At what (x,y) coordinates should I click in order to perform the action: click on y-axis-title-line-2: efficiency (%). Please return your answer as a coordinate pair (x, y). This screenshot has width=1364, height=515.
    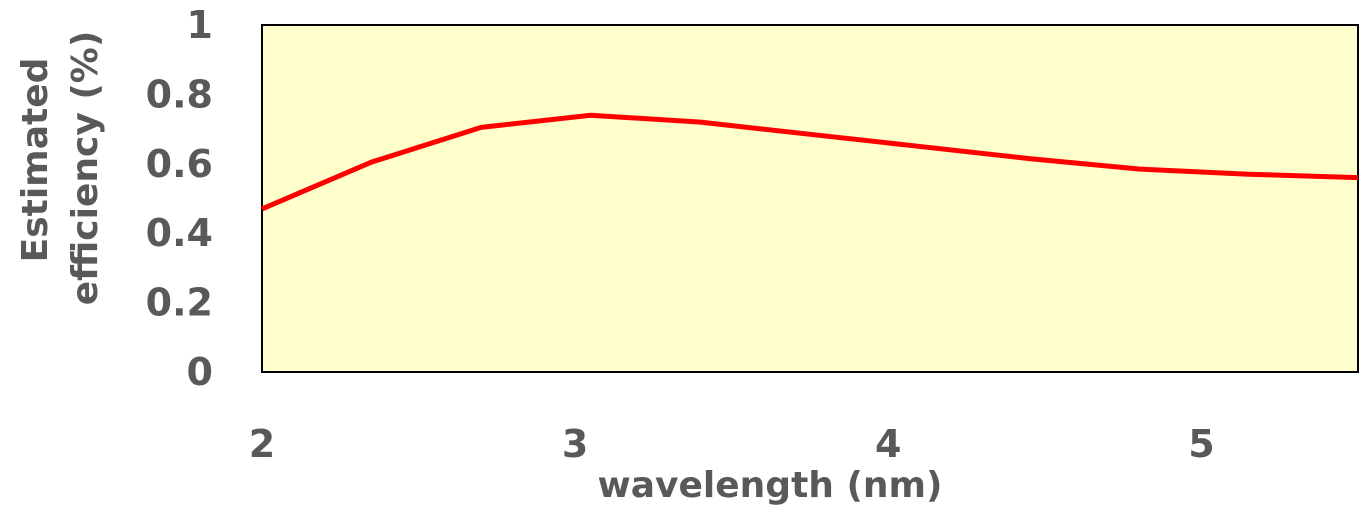
    Looking at the image, I should click on (85, 168).